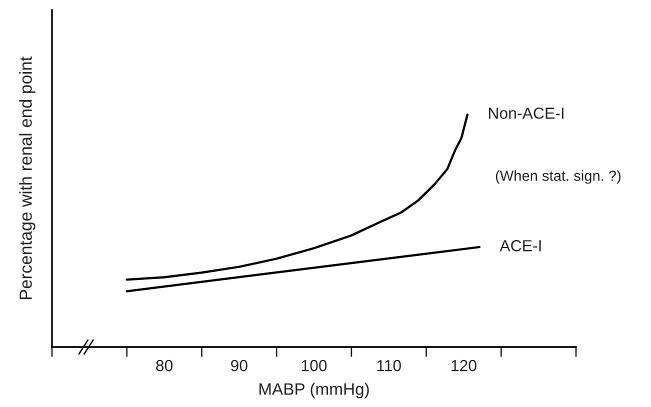 This screenshot has width=651, height=407. What do you see at coordinates (558, 177) in the screenshot?
I see `annotation: (When stat. sign. ?)` at bounding box center [558, 177].